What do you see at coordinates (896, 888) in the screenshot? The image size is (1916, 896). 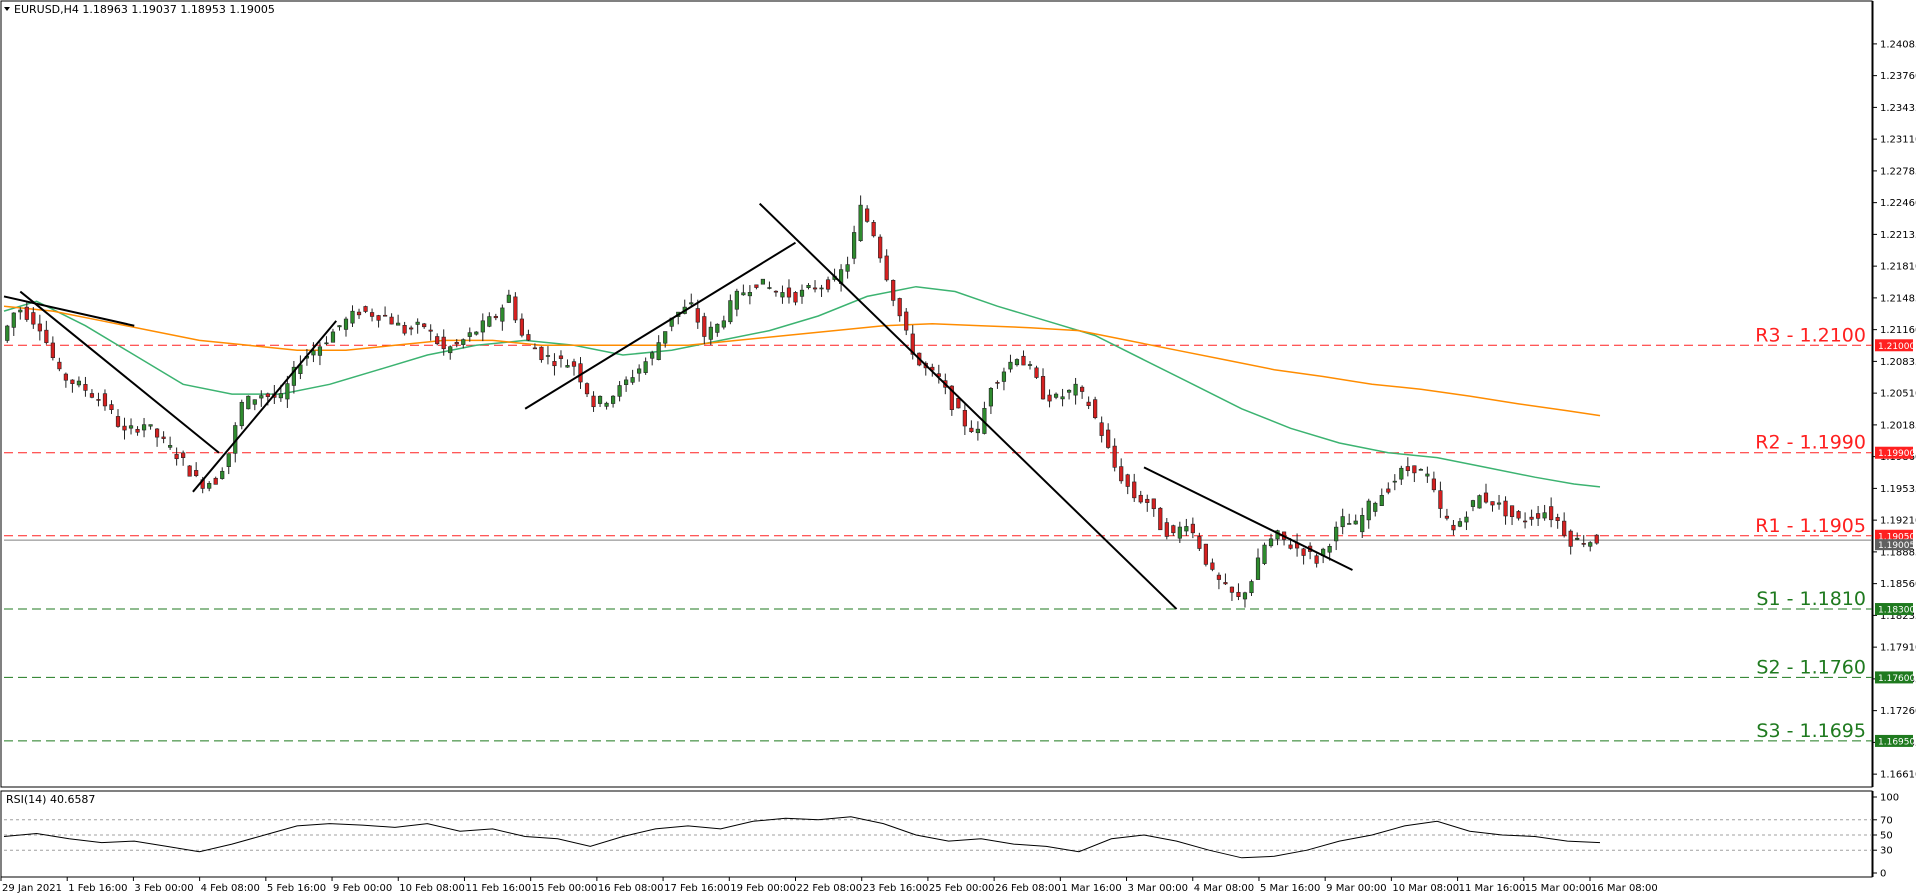 I see `date-tick-label: 23 Feb 16:00` at bounding box center [896, 888].